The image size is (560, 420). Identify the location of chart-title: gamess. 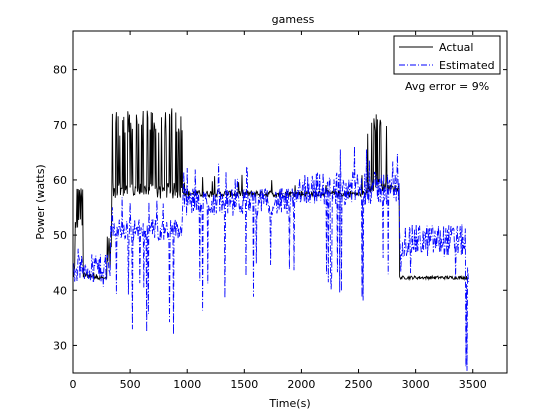
(293, 19).